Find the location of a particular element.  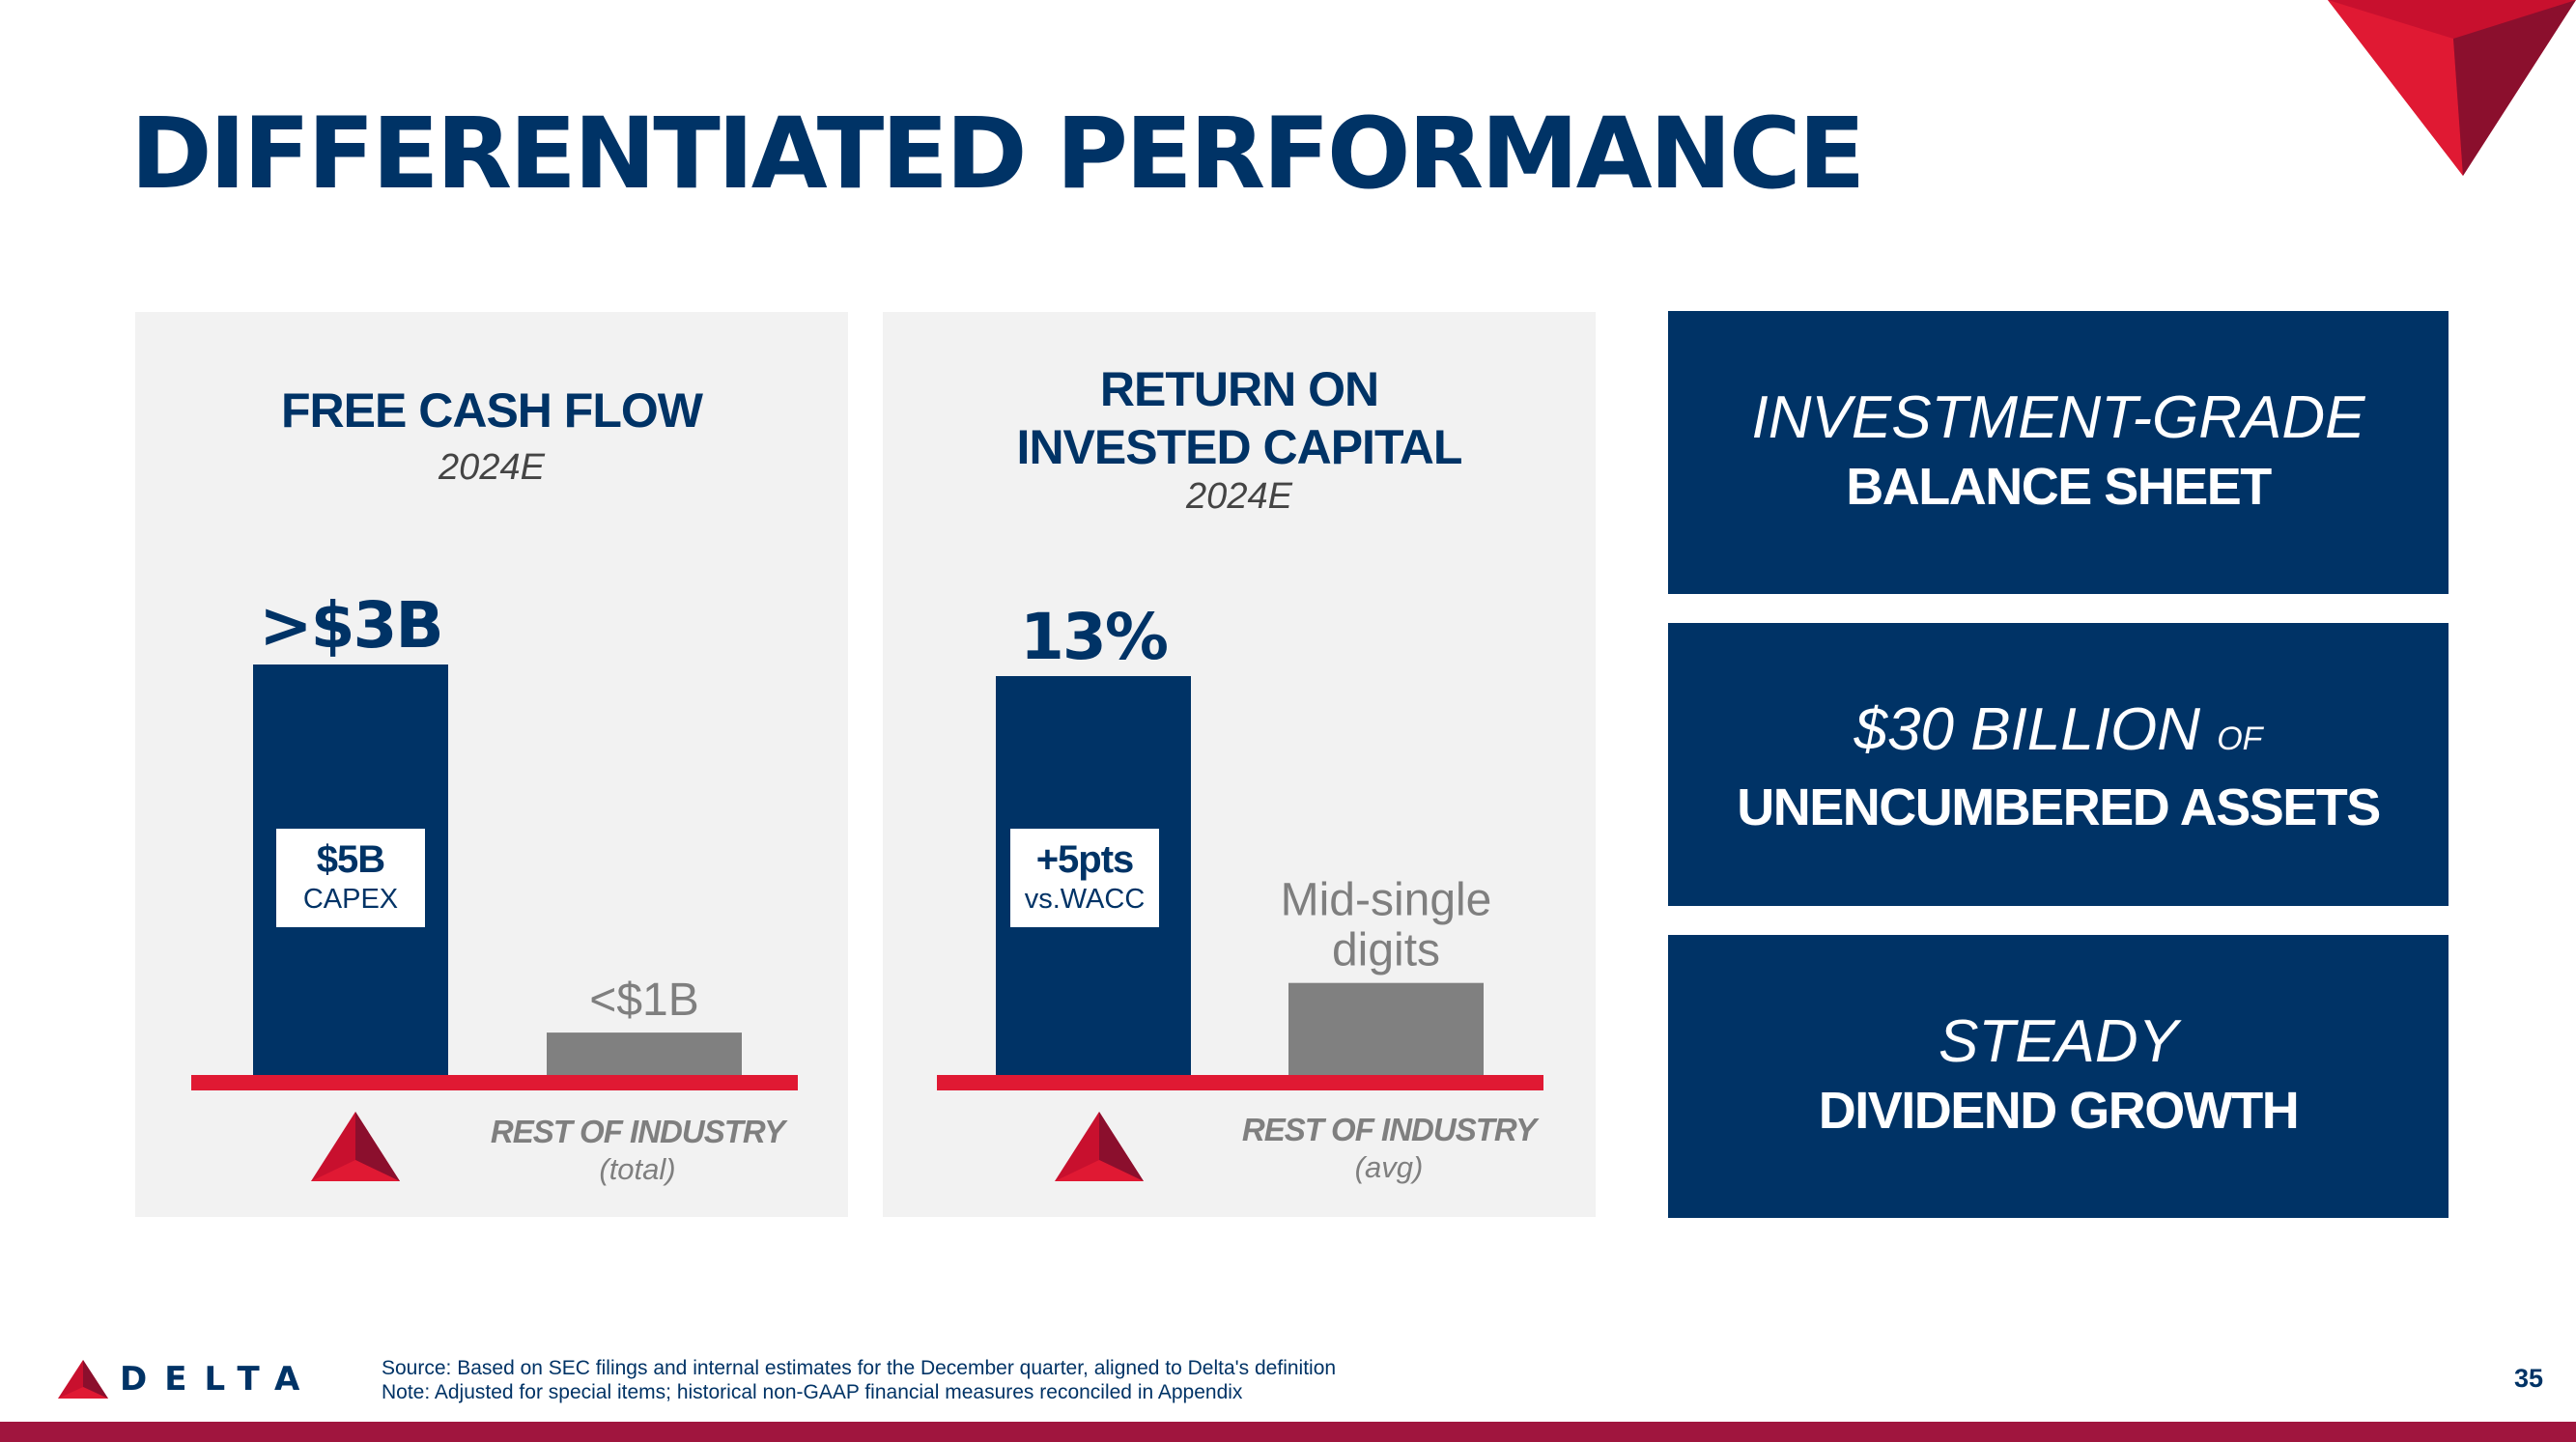

rest-of-industry-label: REST OF INDUSTRY (avg) is located at coordinates (1389, 1148).